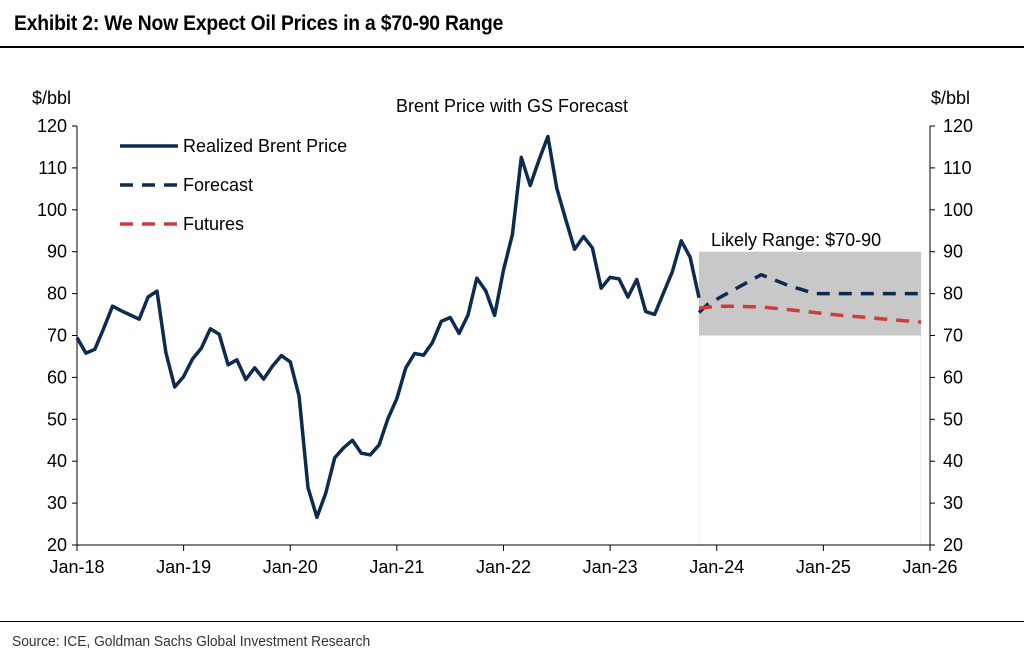 The image size is (1024, 667). Describe the element at coordinates (57, 461) in the screenshot. I see `left-y-tick-label: 40` at that location.